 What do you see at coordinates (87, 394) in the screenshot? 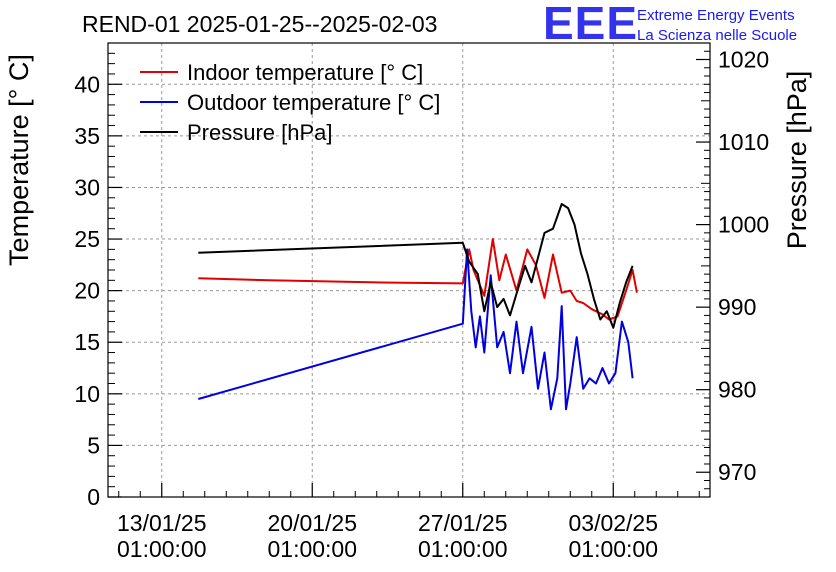
I see `y-left-tick-label: 10` at bounding box center [87, 394].